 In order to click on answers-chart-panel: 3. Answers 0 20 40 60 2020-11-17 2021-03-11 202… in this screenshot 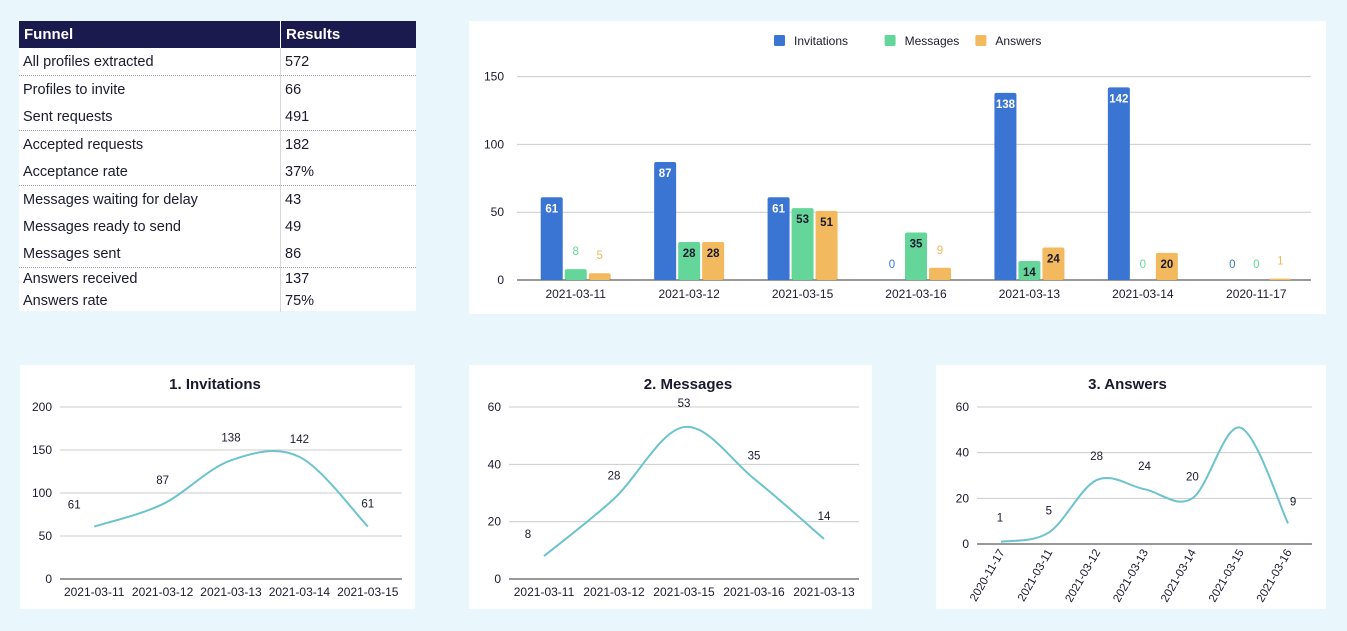, I will do `click(1131, 487)`.